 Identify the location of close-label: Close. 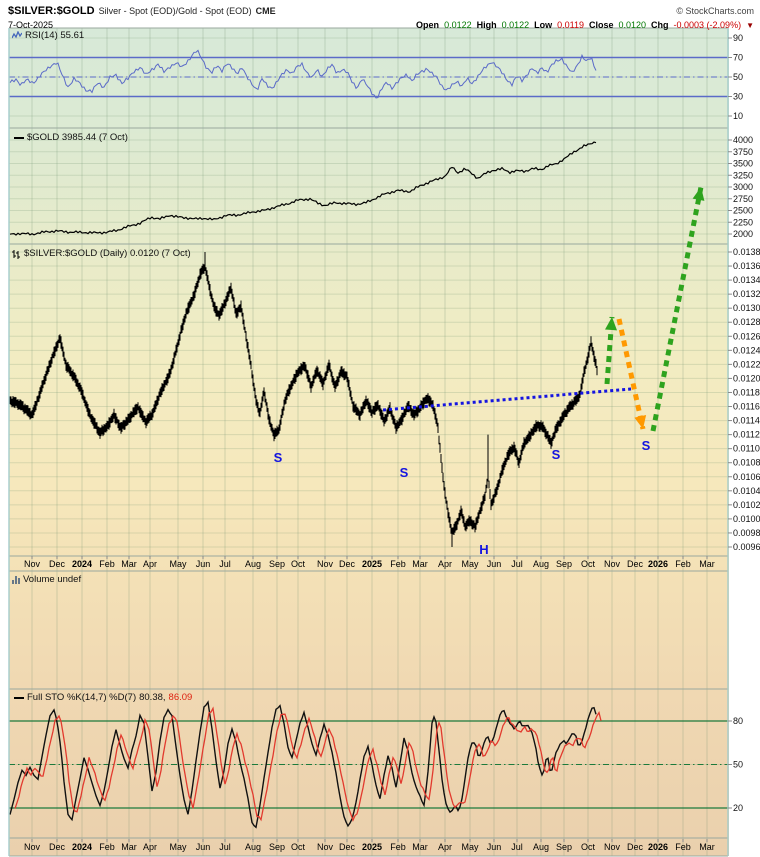
(601, 25).